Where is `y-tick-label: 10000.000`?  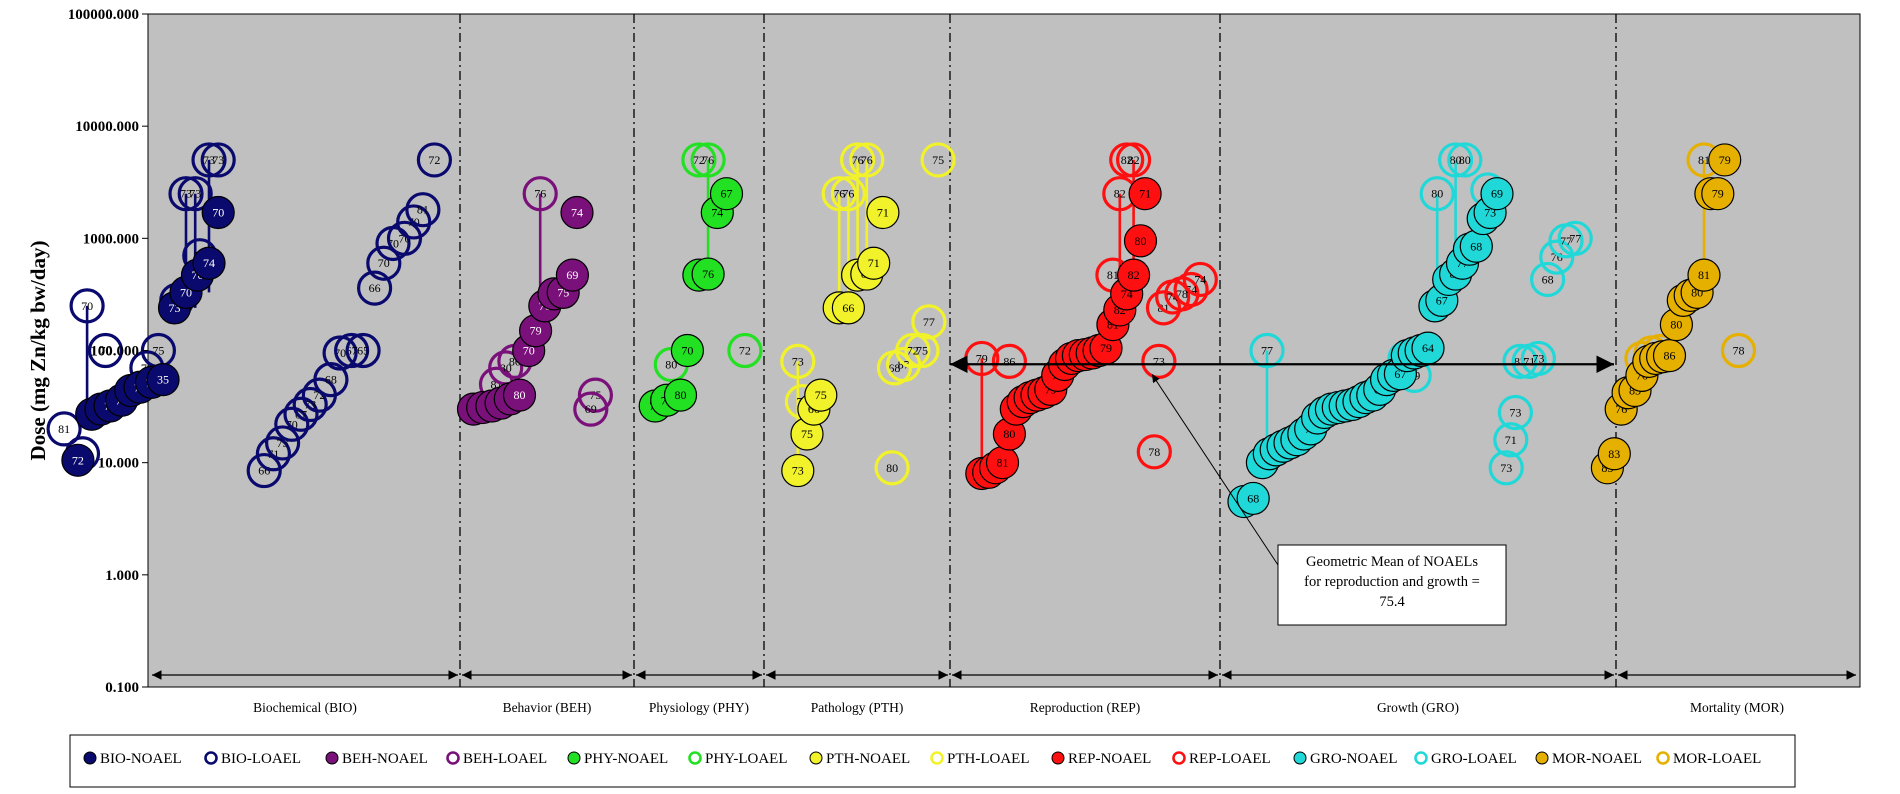
y-tick-label: 10000.000 is located at coordinates (107, 127).